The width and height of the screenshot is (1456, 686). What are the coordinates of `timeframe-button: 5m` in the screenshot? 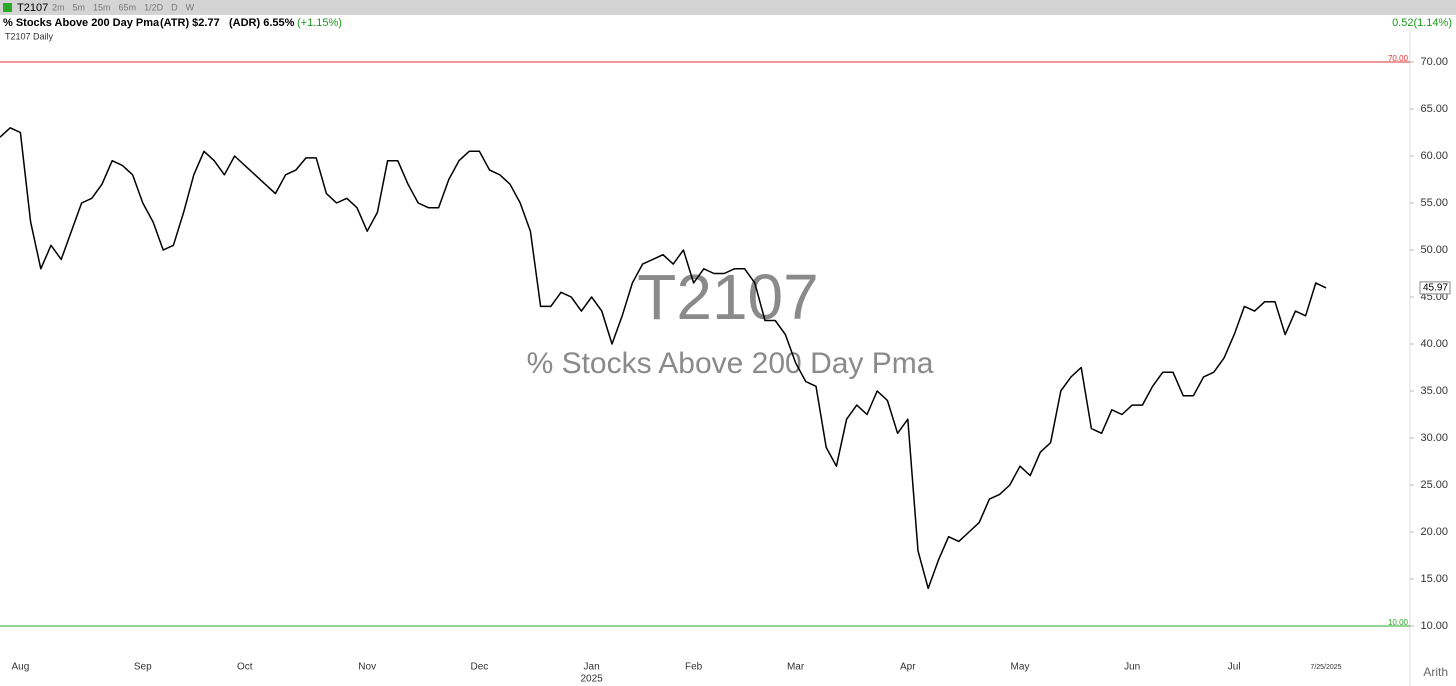 It's located at (79, 7).